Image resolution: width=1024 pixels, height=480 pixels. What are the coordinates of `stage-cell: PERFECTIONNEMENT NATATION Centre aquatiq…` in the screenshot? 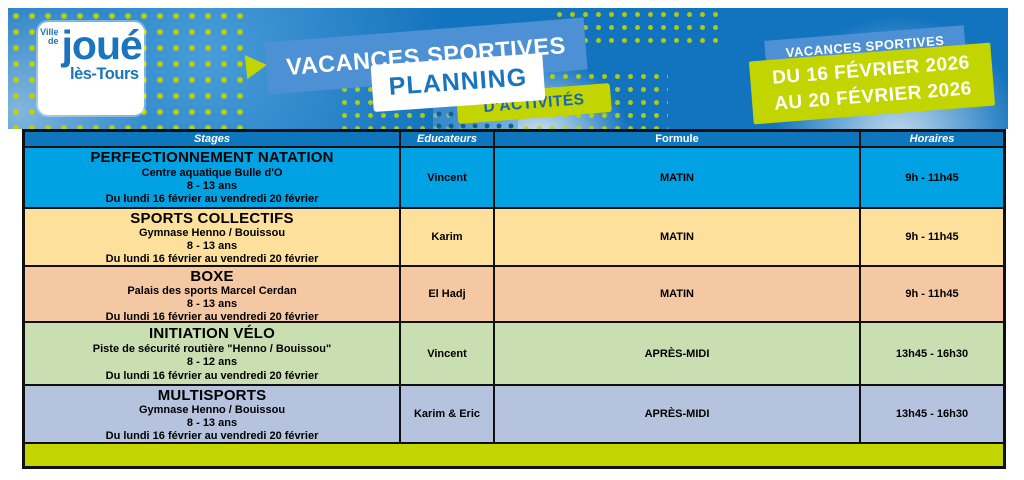 It's located at (212, 177).